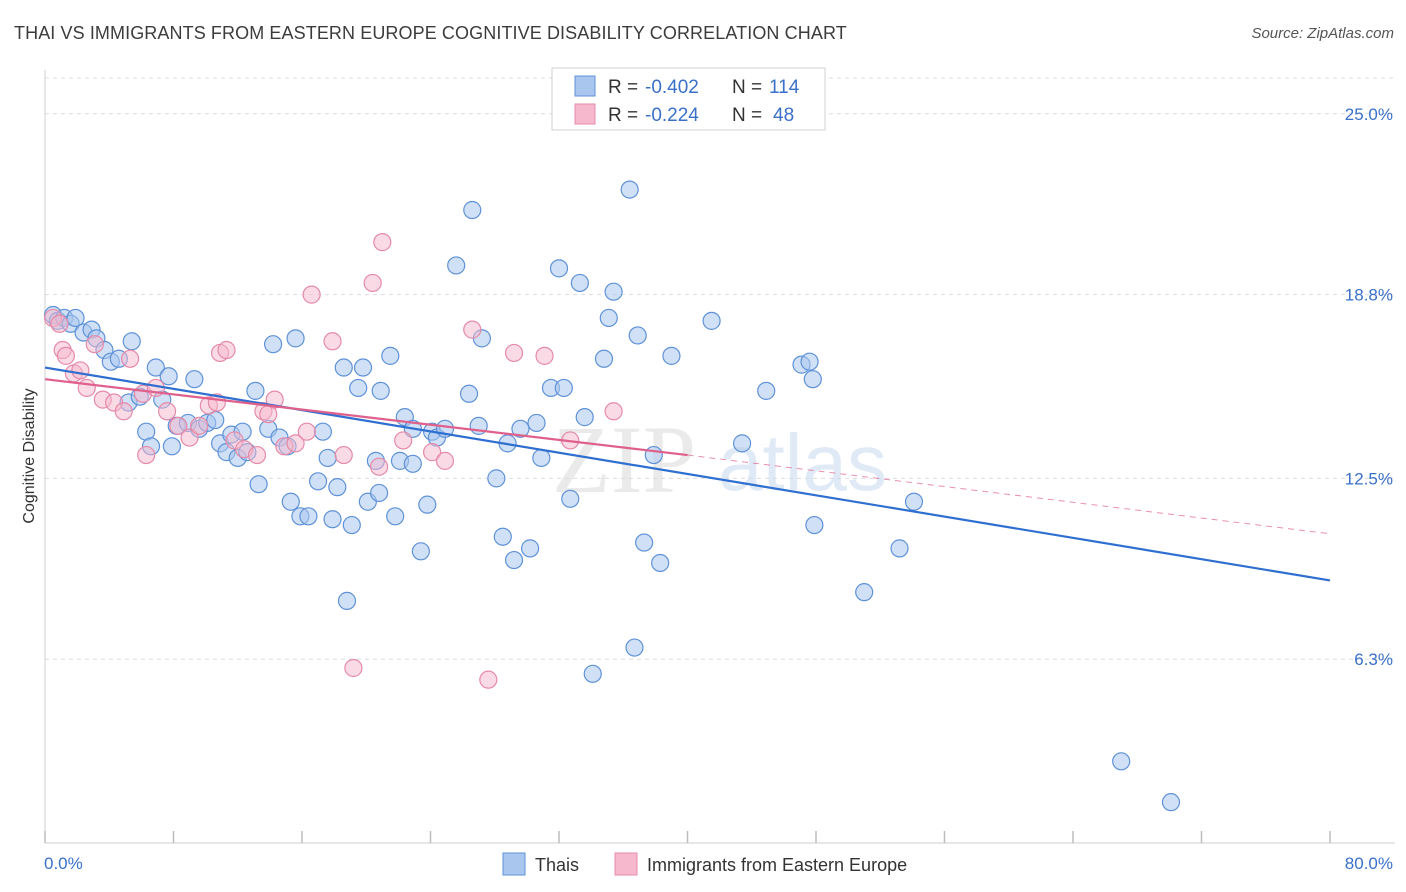  I want to click on correlation-legend: R = -0.402 N = 114 R = -0.224 N = 48, so click(688, 99).